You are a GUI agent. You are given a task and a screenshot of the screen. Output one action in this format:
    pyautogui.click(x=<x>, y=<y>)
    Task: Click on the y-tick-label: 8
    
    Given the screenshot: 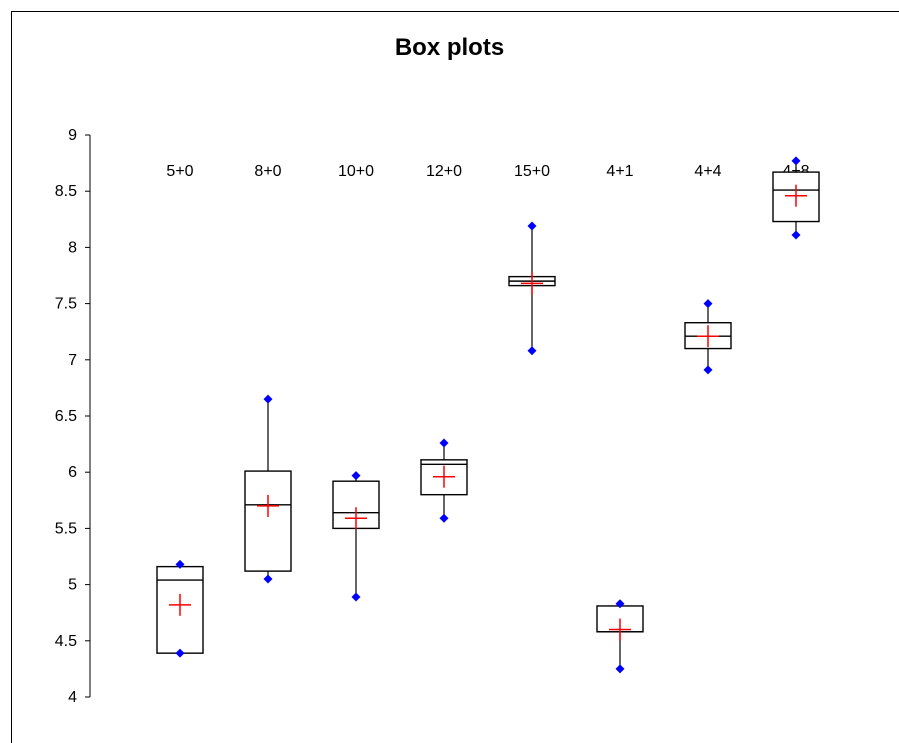 What is the action you would take?
    pyautogui.click(x=72, y=247)
    